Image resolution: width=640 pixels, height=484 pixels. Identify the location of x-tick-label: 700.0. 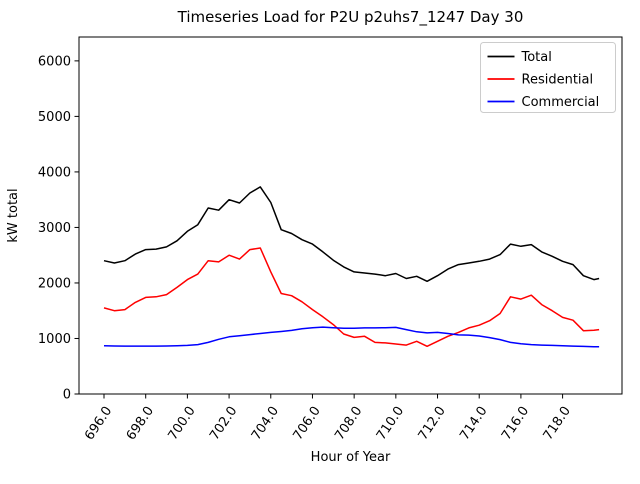
(181, 423).